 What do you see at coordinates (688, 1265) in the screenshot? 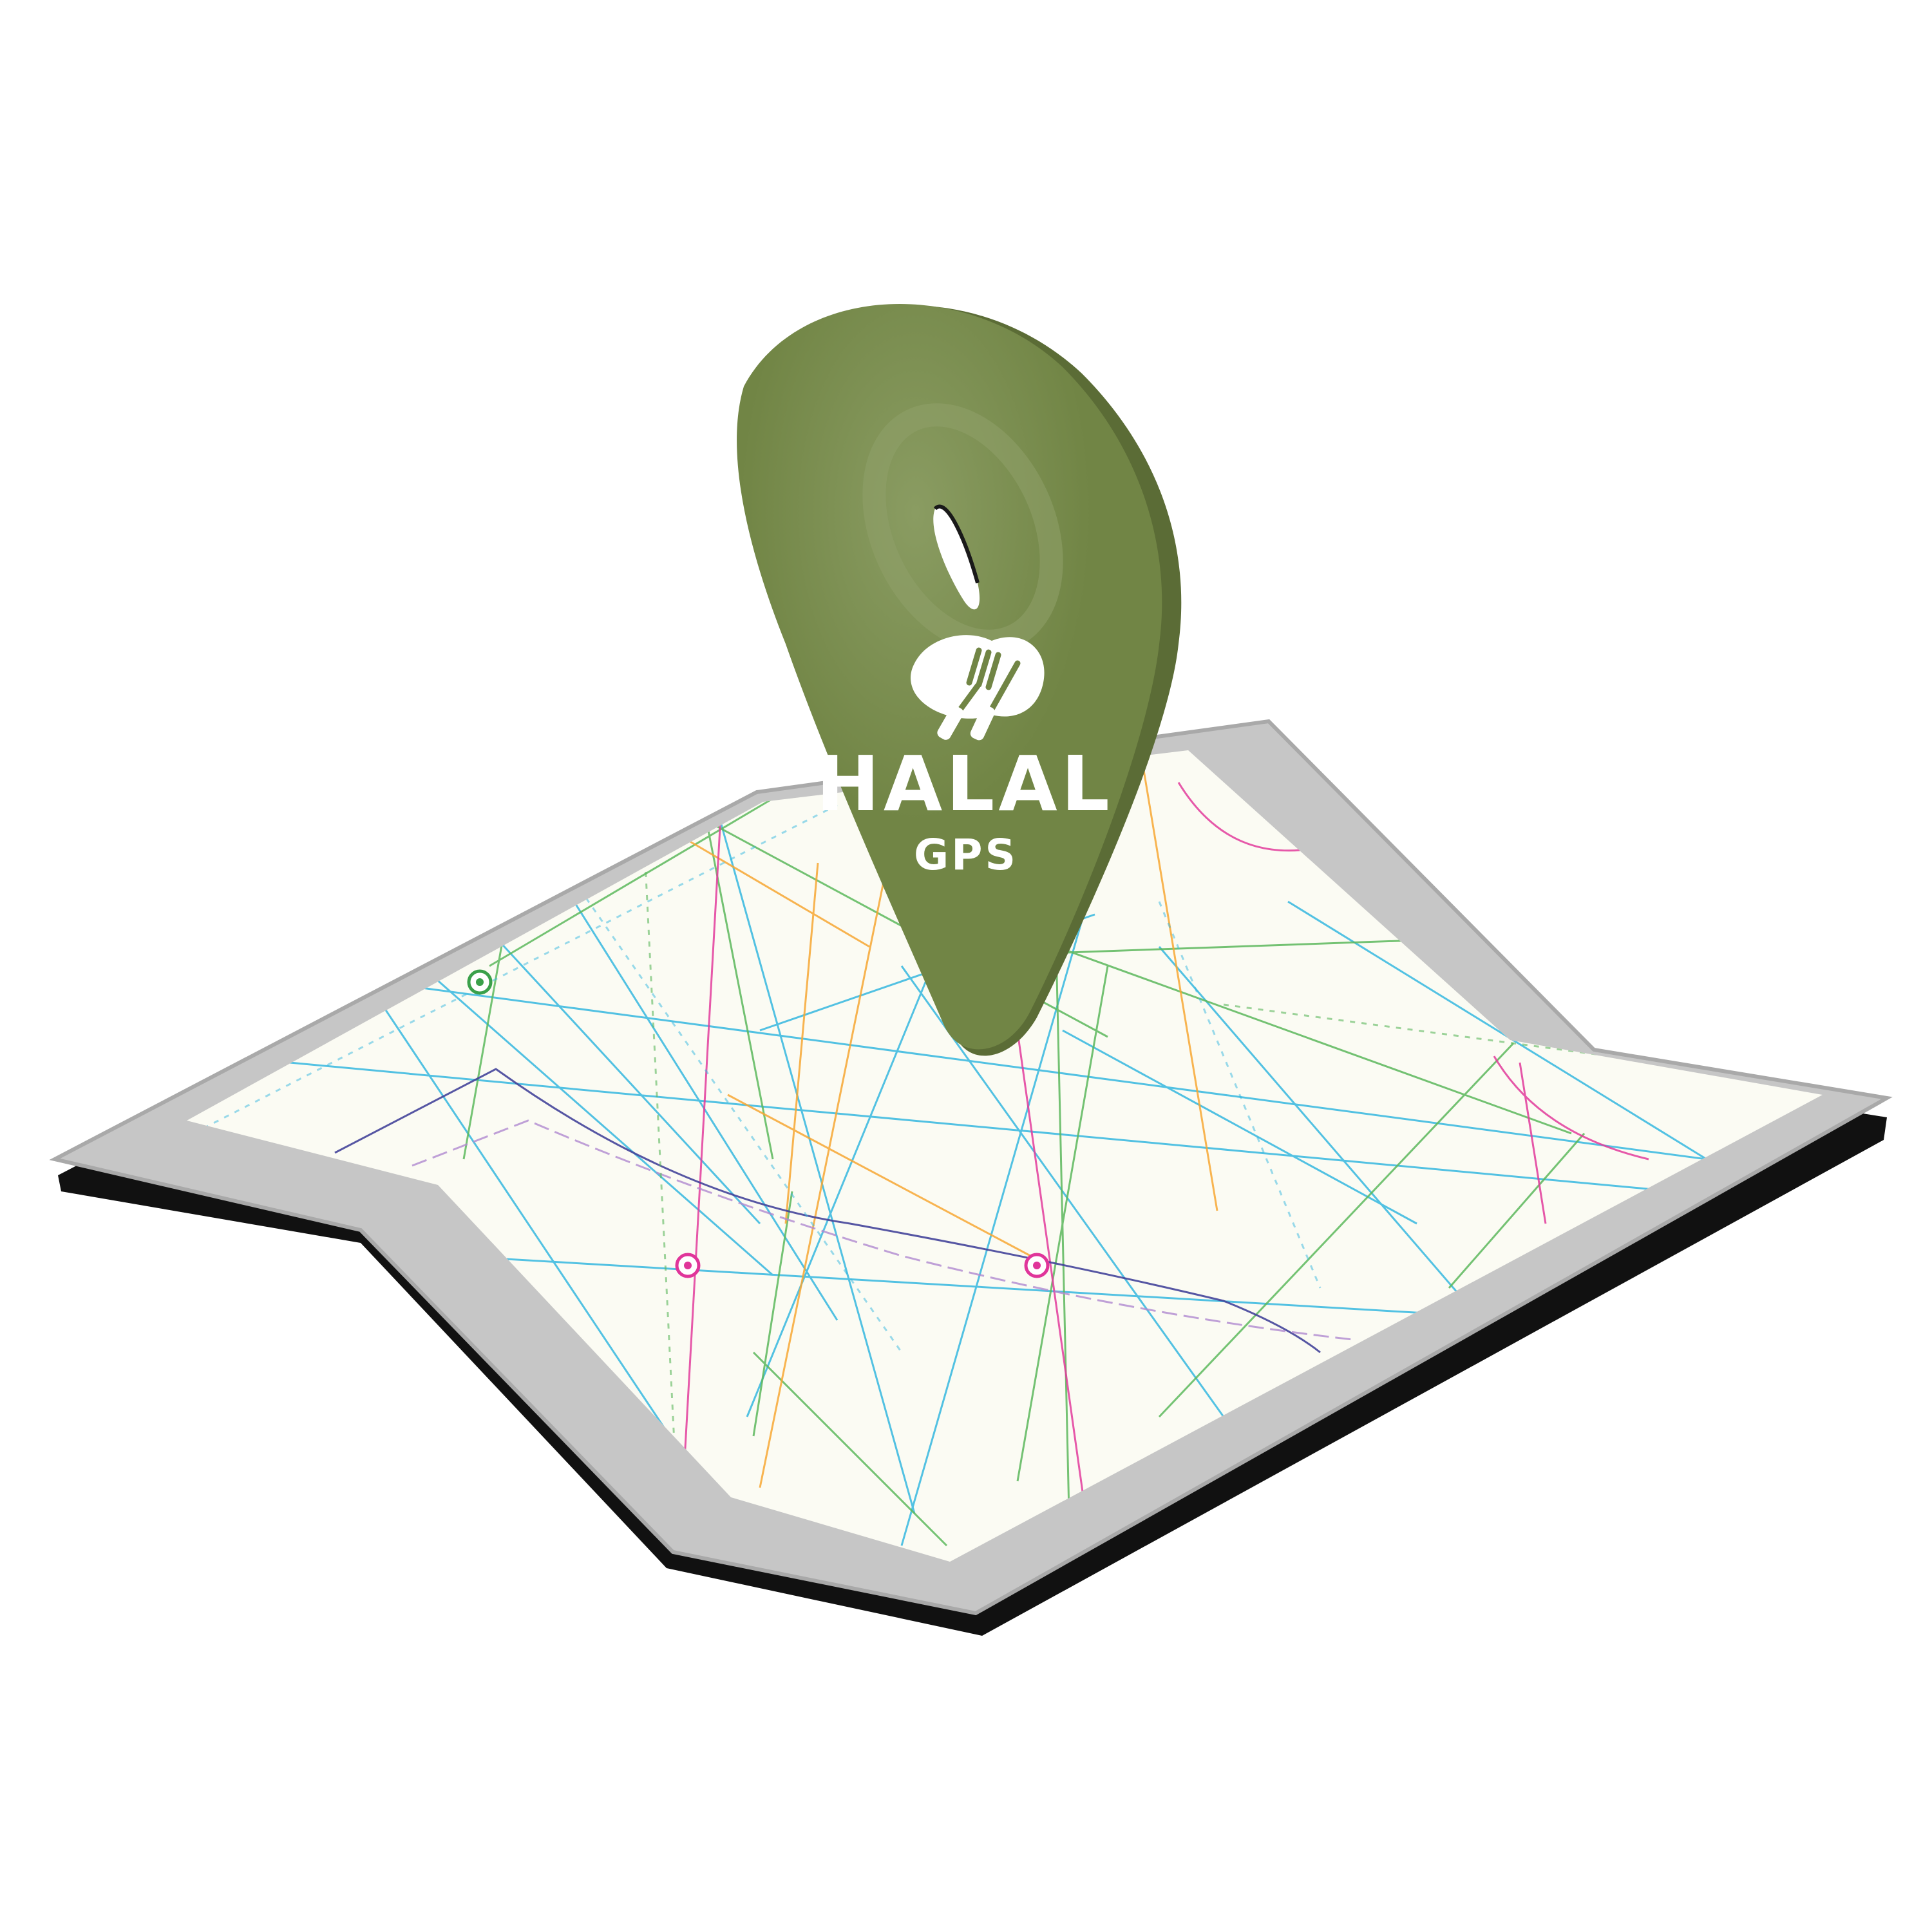
I see `map-marker-magenta-left` at bounding box center [688, 1265].